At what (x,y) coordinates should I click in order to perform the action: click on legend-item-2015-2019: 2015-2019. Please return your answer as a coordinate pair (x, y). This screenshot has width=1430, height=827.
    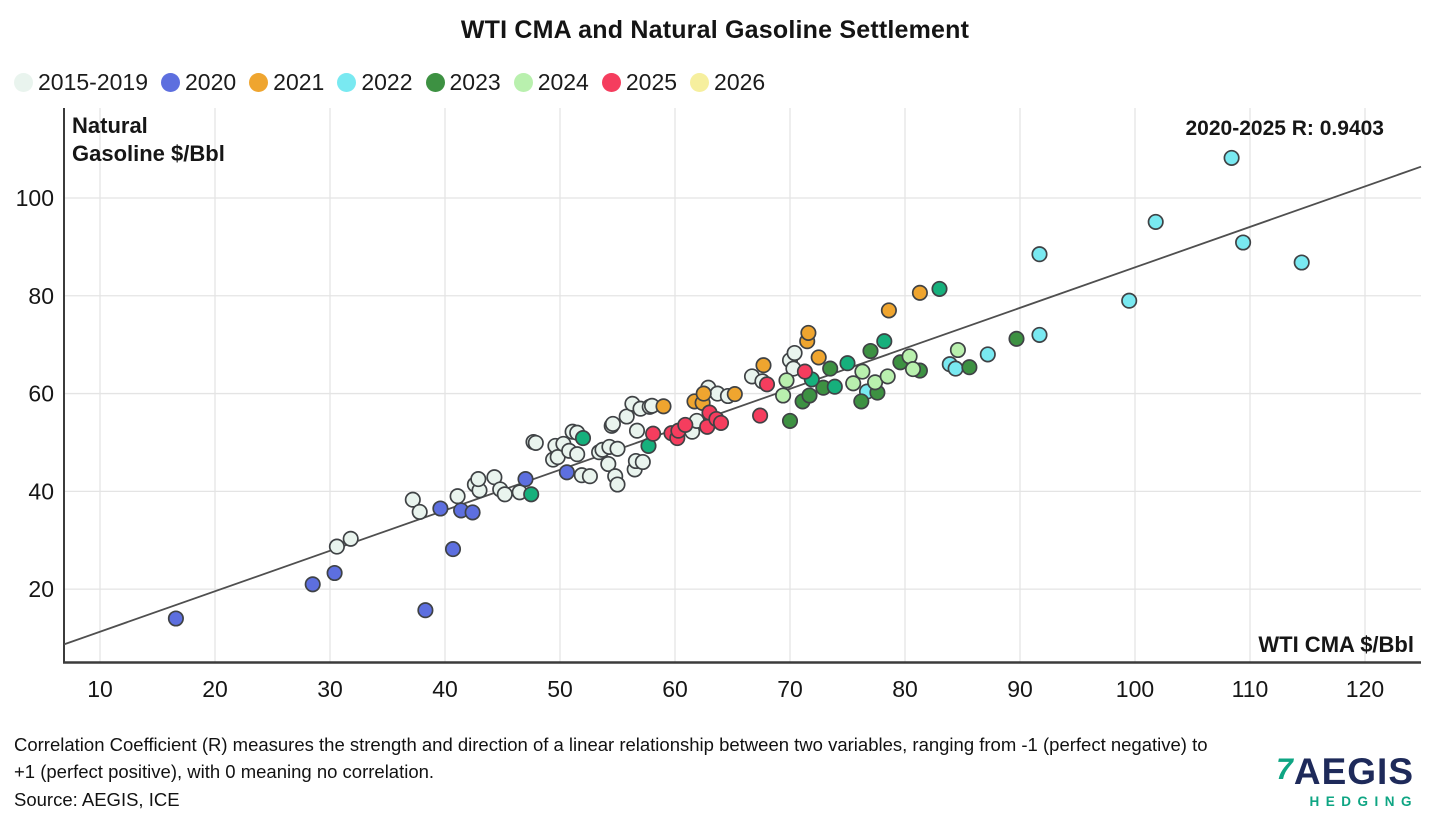
    Looking at the image, I should click on (81, 82).